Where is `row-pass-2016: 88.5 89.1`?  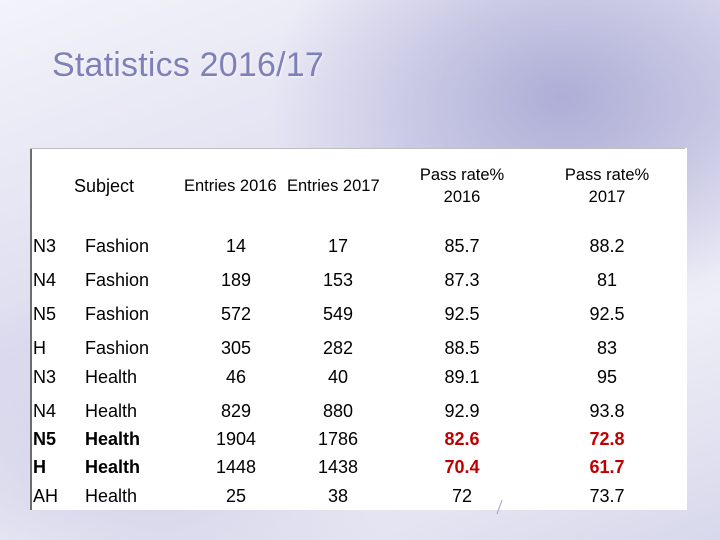 row-pass-2016: 88.5 89.1 is located at coordinates (462, 362).